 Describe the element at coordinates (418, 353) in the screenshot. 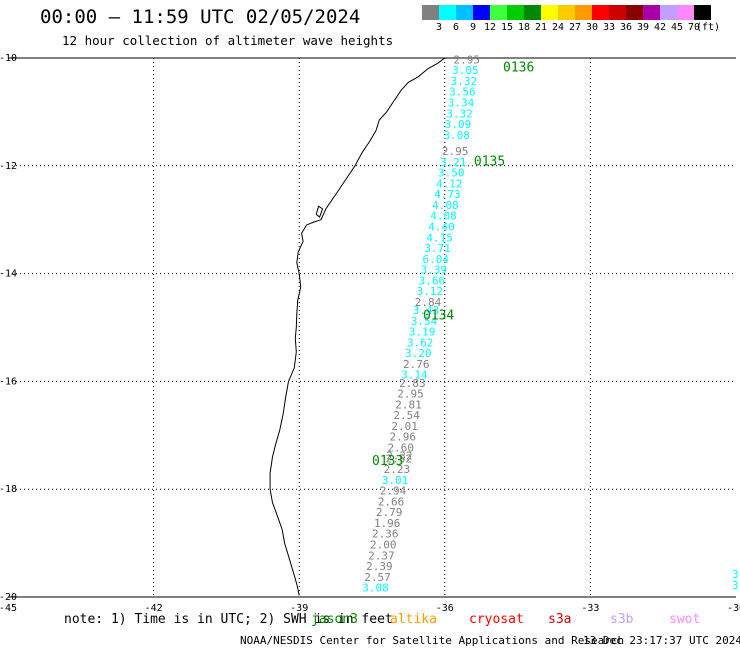

I see `wave-height-label: 3.20` at that location.